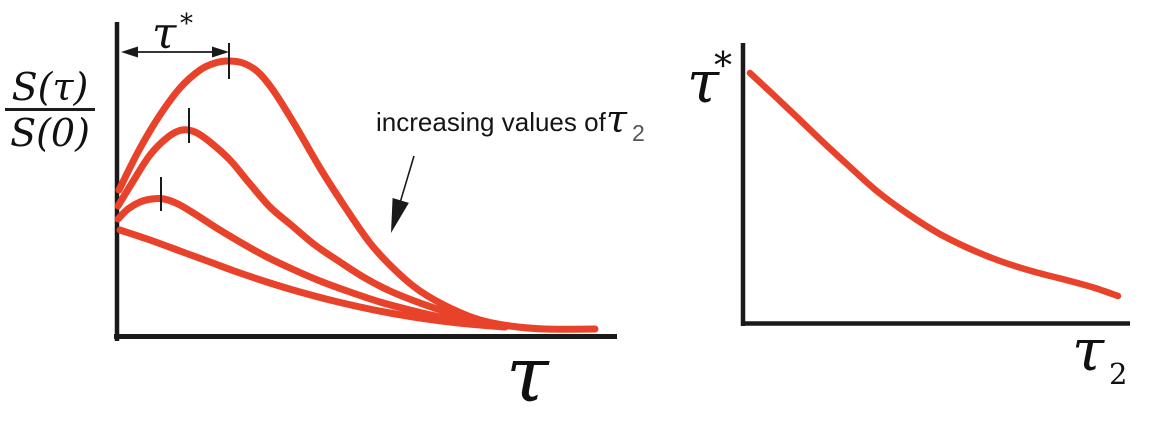 The image size is (1166, 432). What do you see at coordinates (527, 375) in the screenshot?
I see `left-x-axis-label: τ` at bounding box center [527, 375].